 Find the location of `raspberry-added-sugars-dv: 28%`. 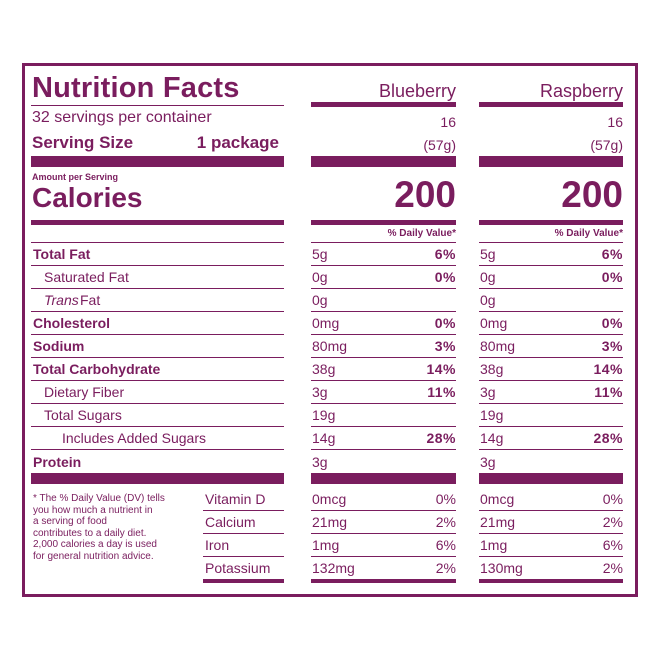

raspberry-added-sugars-dv: 28% is located at coordinates (608, 438).